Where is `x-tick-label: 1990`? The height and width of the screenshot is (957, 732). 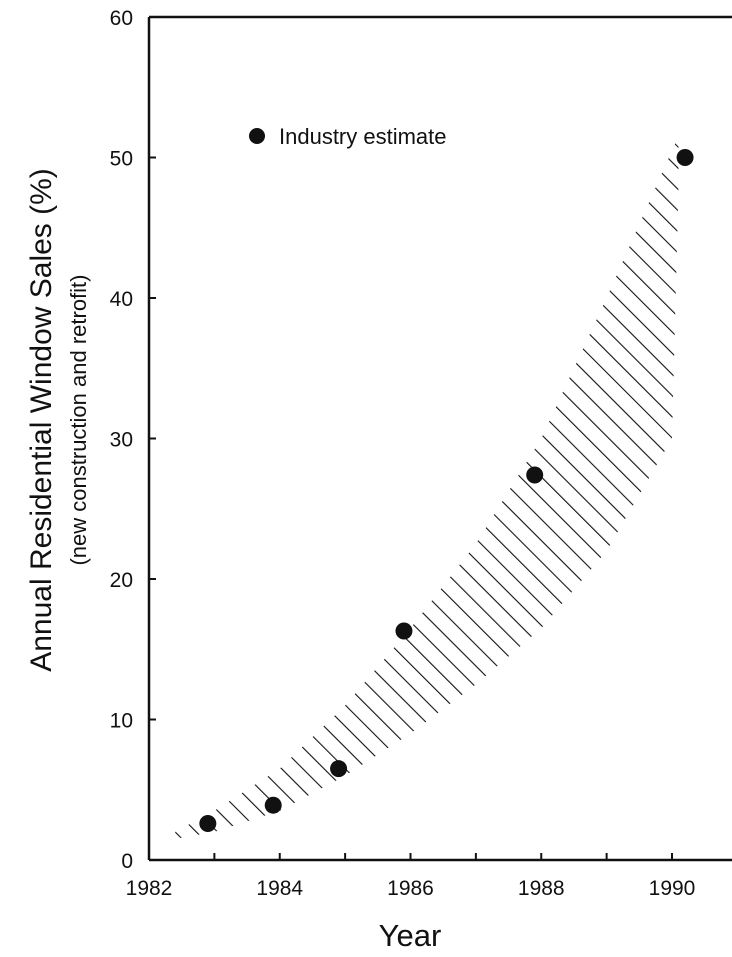 x-tick-label: 1990 is located at coordinates (672, 888).